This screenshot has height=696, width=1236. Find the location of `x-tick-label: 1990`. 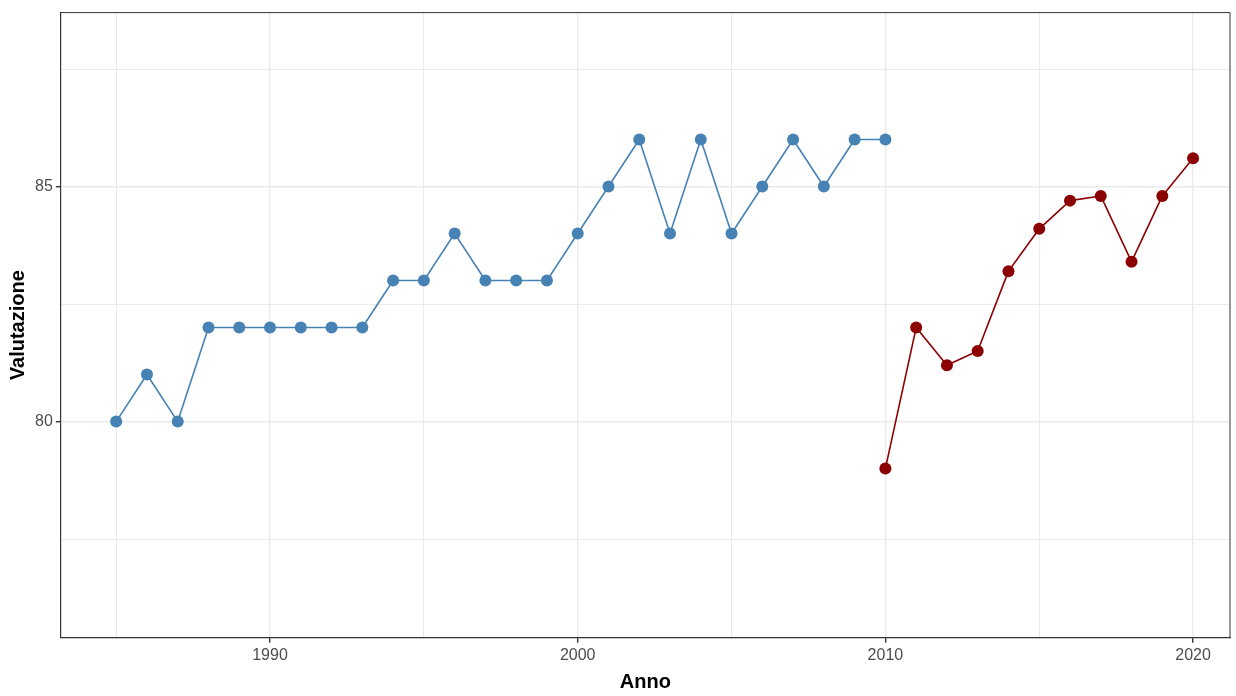

x-tick-label: 1990 is located at coordinates (270, 654).